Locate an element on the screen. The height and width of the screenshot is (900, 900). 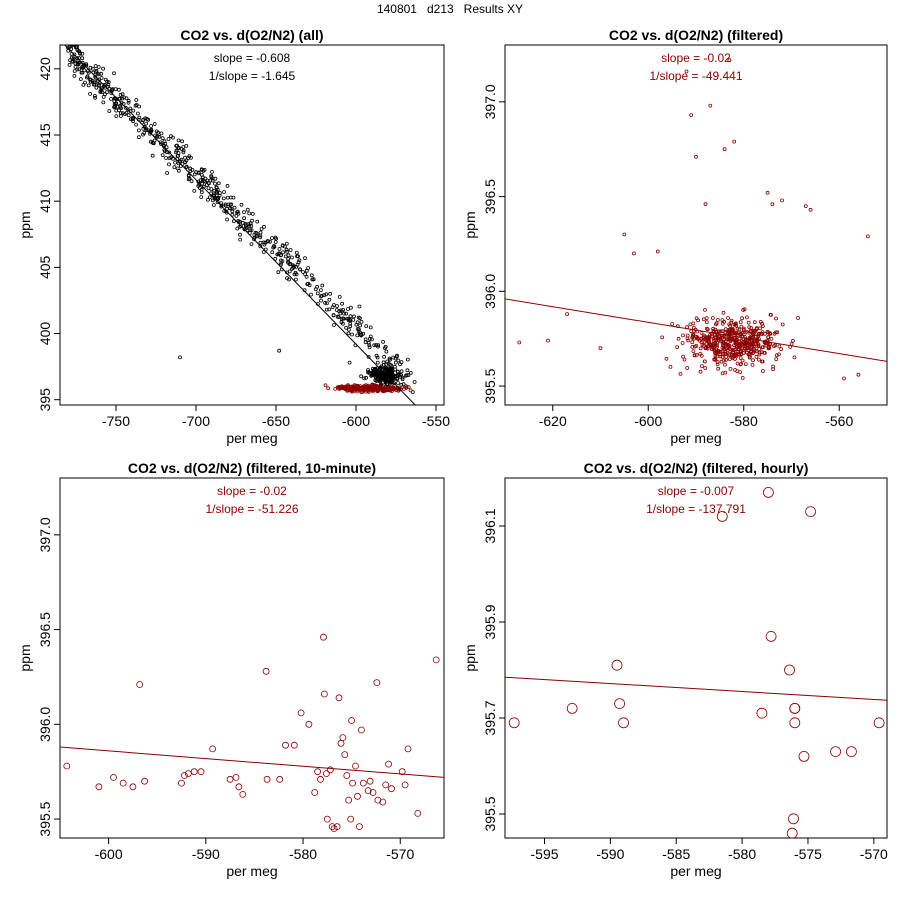
x-tick-label: -590 is located at coordinates (610, 854).